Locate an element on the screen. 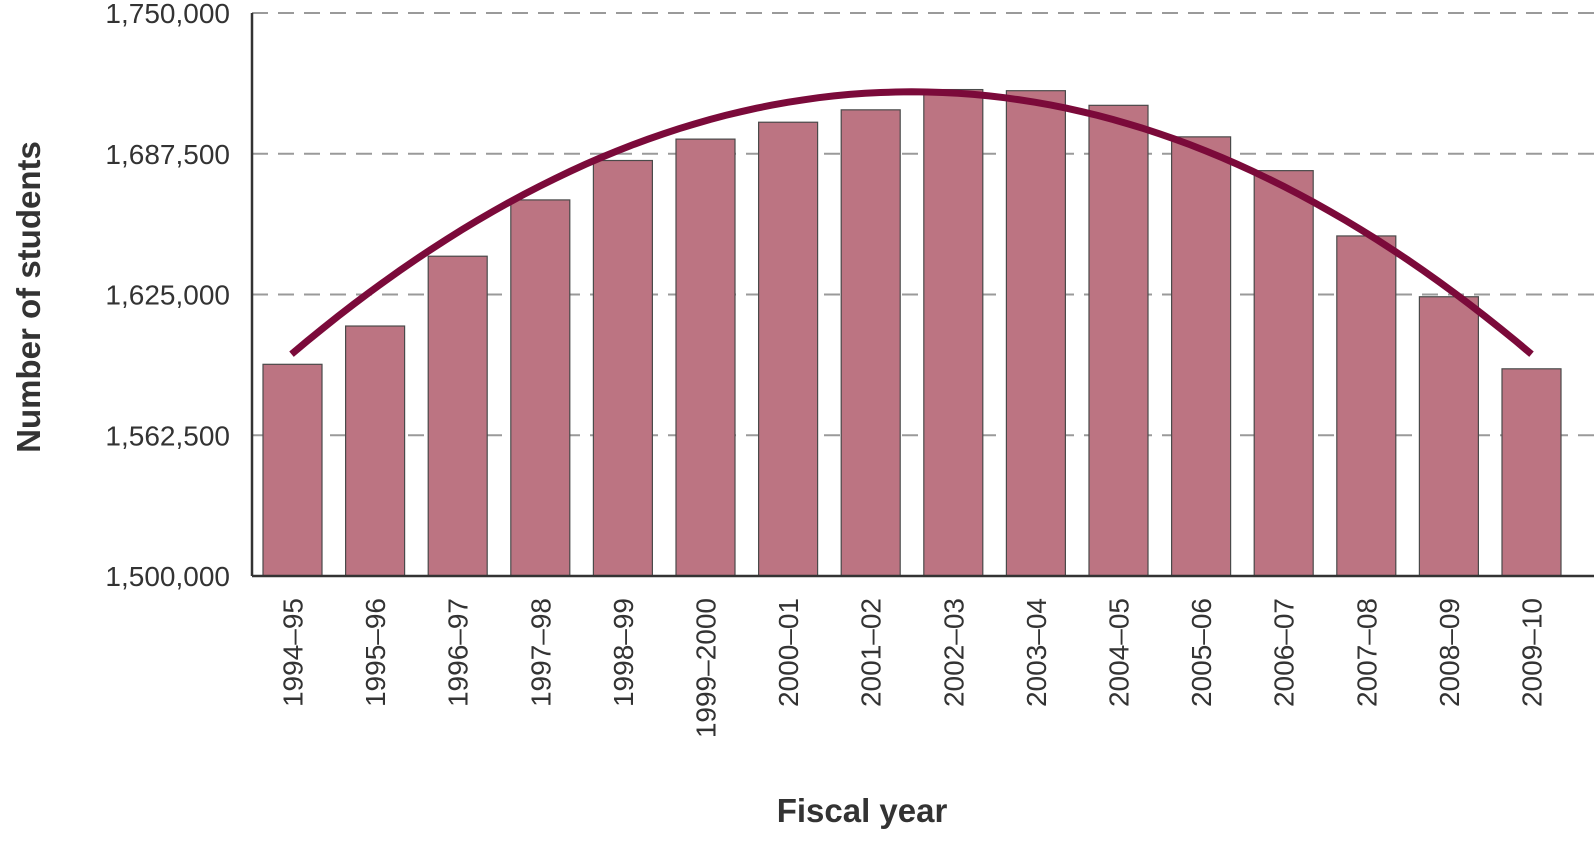 The height and width of the screenshot is (846, 1594). x-tick-label: 1996–97 is located at coordinates (458, 652).